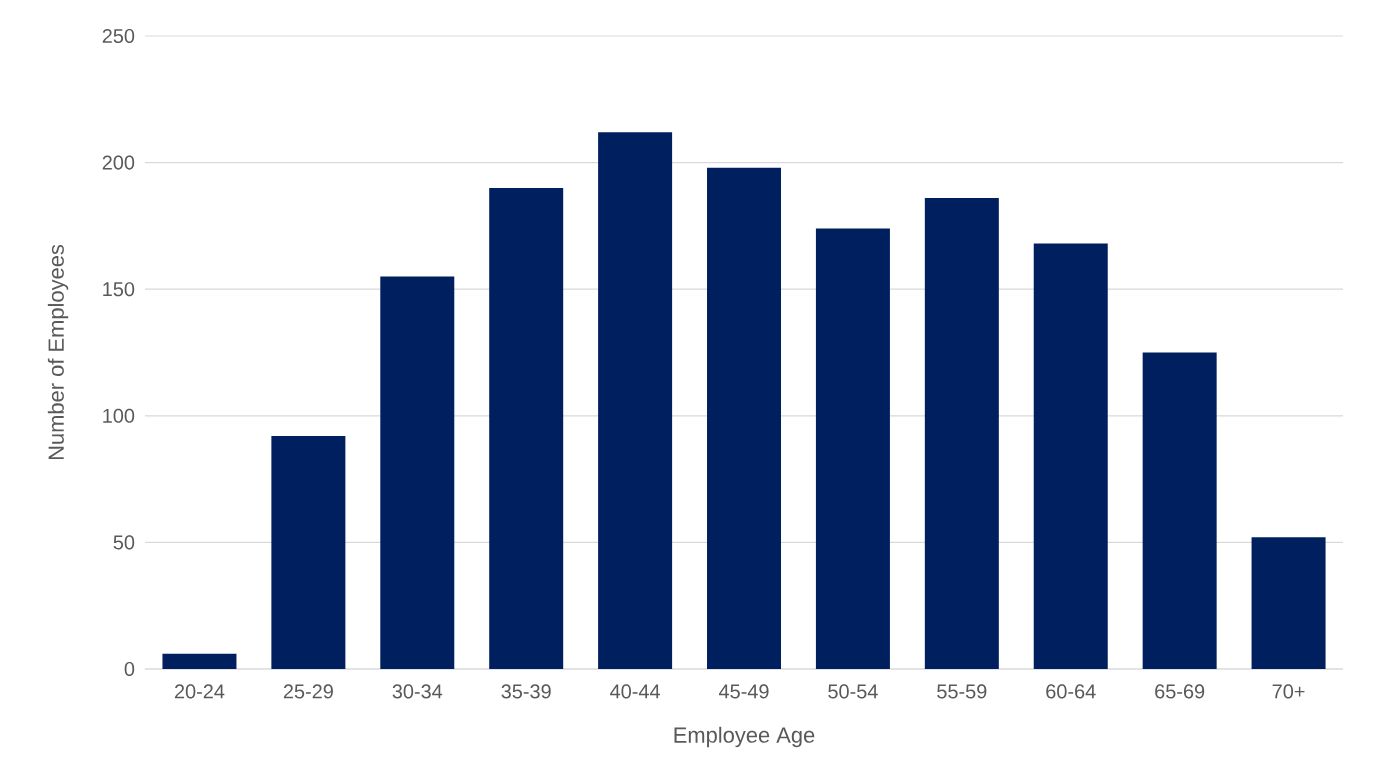 The image size is (1375, 775). Describe the element at coordinates (962, 691) in the screenshot. I see `x-tick-label: 55-59` at that location.